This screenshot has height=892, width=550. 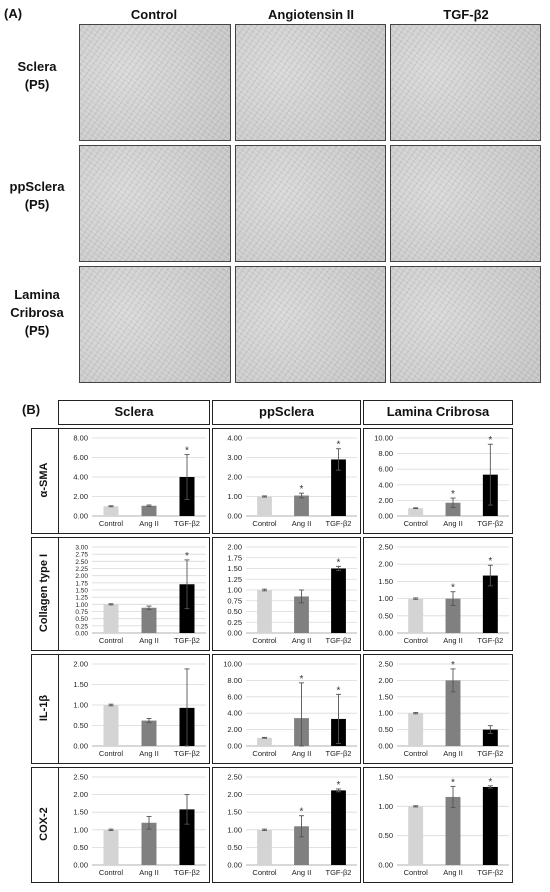 What do you see at coordinates (81, 548) in the screenshot?
I see `chart-collagen-type-i-sclera-ytick-label: 3.00` at bounding box center [81, 548].